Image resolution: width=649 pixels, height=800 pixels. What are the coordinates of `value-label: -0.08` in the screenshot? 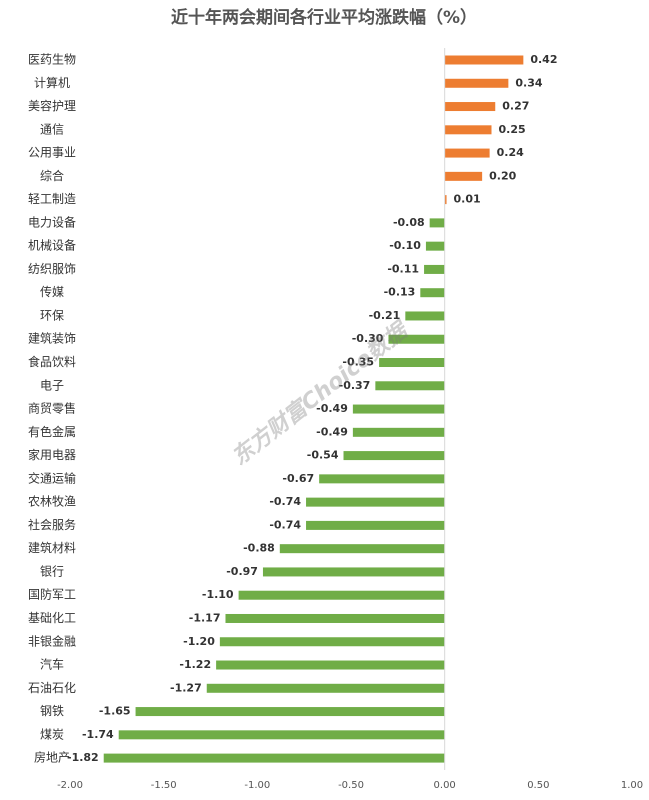 It's located at (409, 222).